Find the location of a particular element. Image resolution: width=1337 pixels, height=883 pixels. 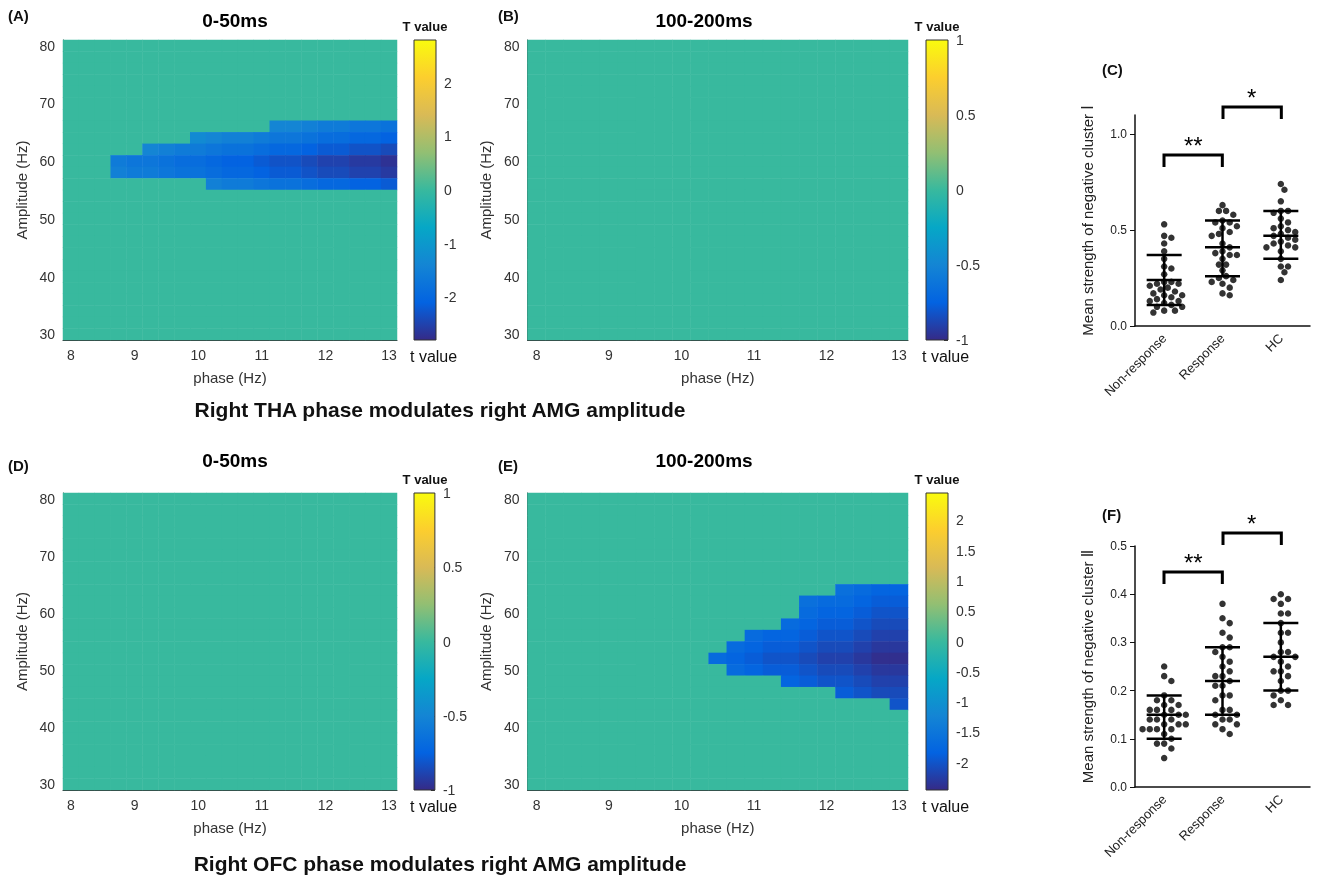

y-tick-label: 0.2 is located at coordinates (1119, 690).